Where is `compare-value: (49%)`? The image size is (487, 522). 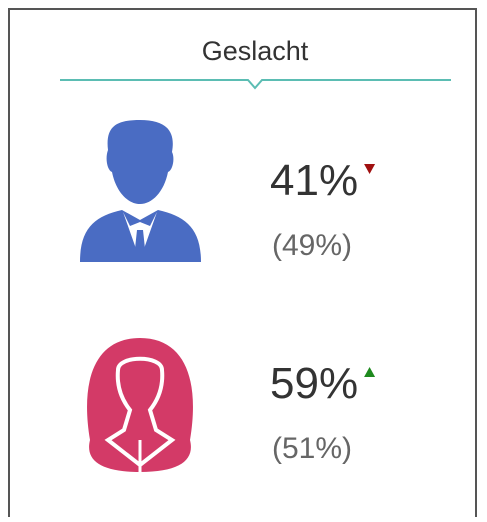
compare-value: (49%) is located at coordinates (312, 245).